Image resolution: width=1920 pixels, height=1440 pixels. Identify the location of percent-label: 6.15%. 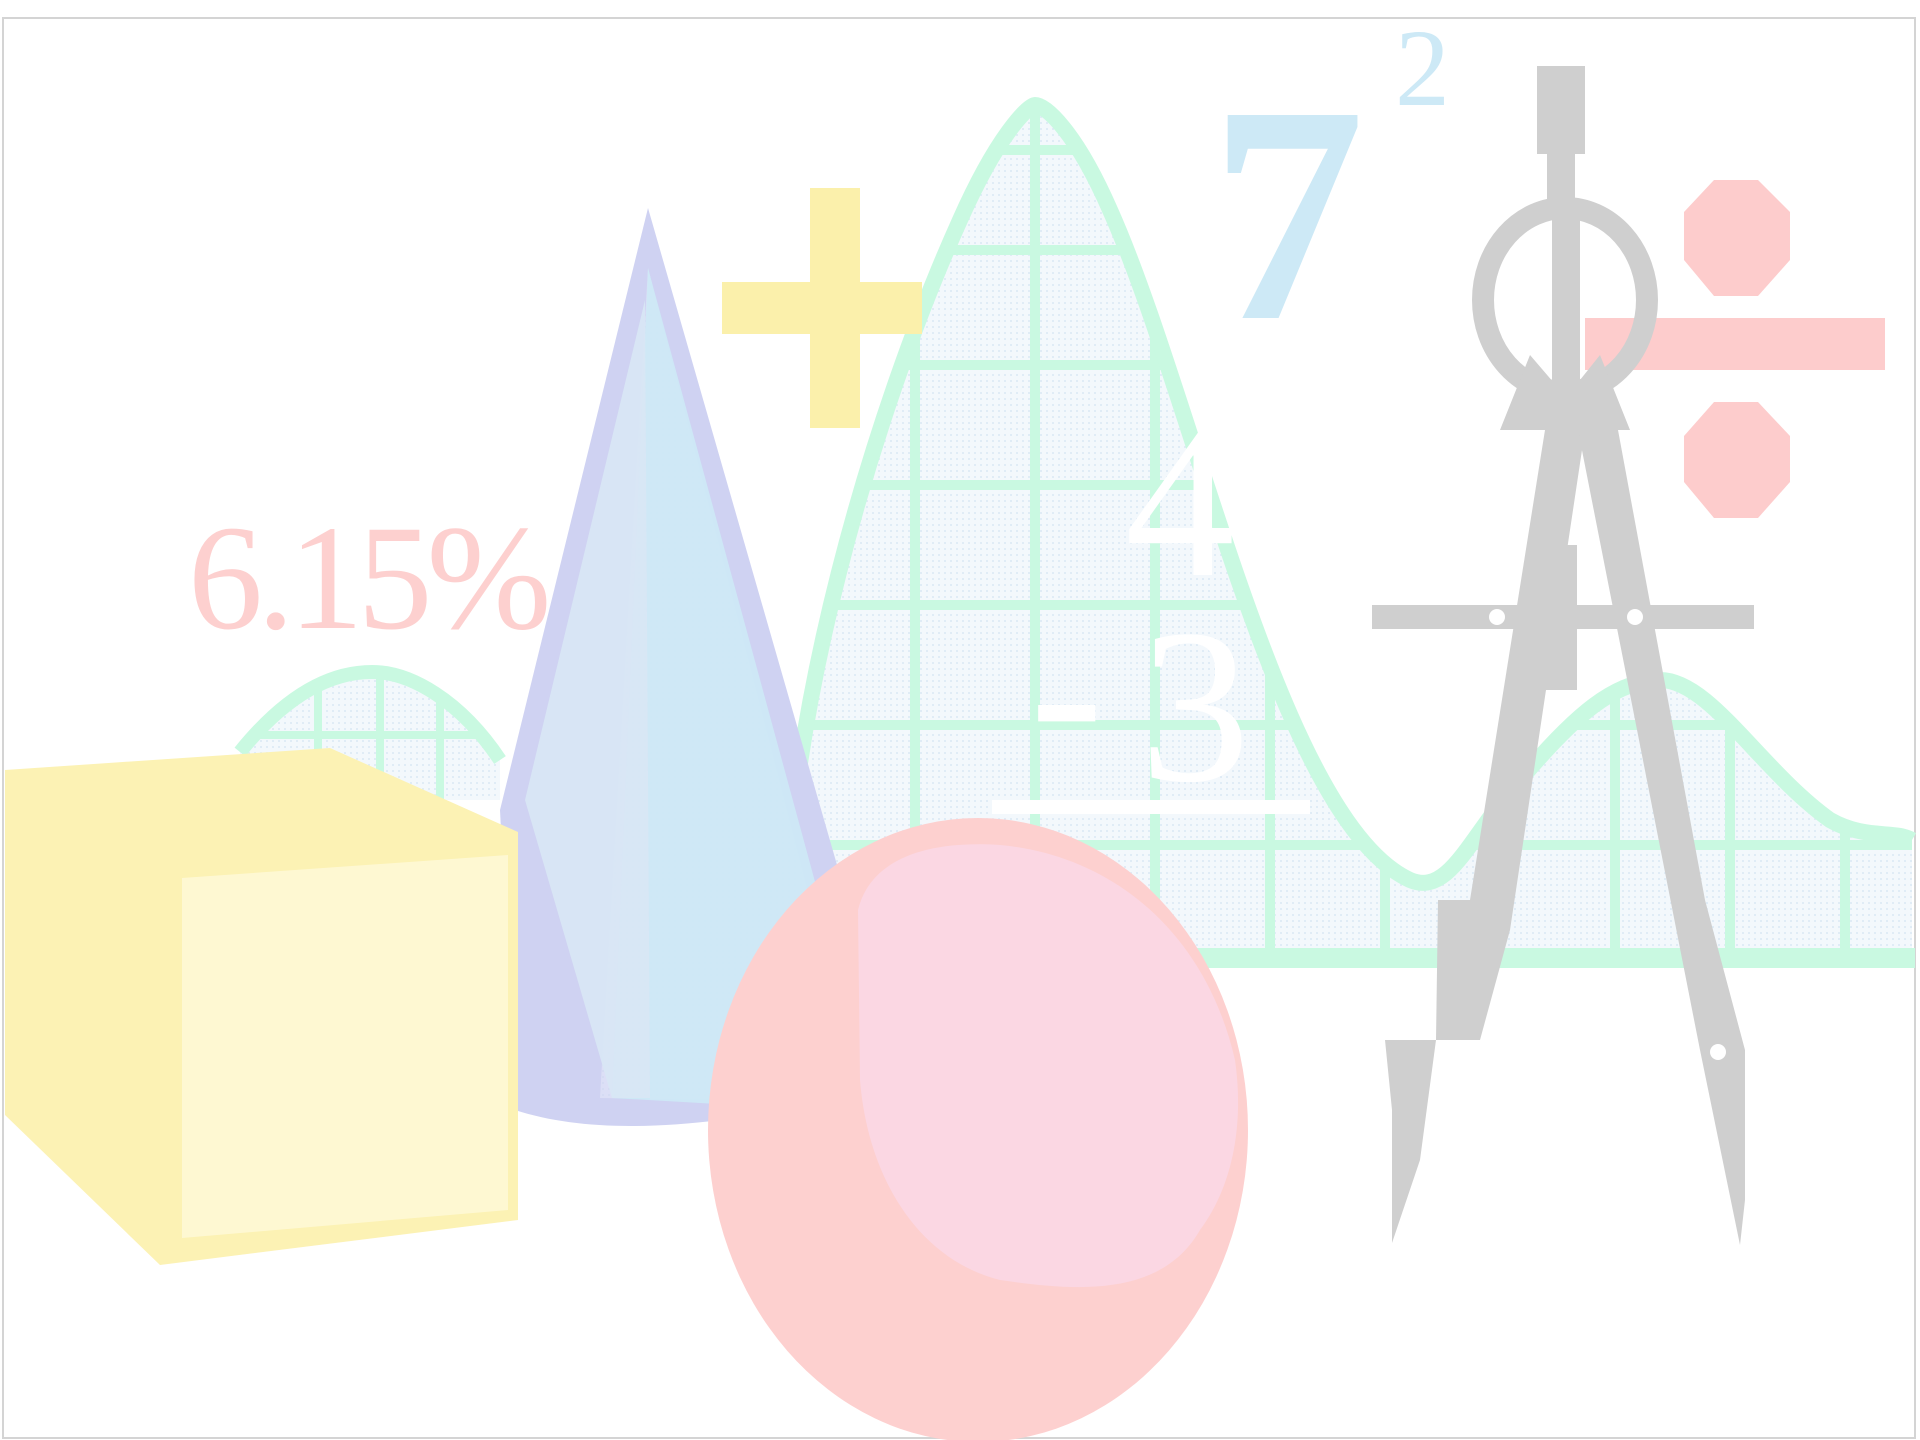
(367, 578).